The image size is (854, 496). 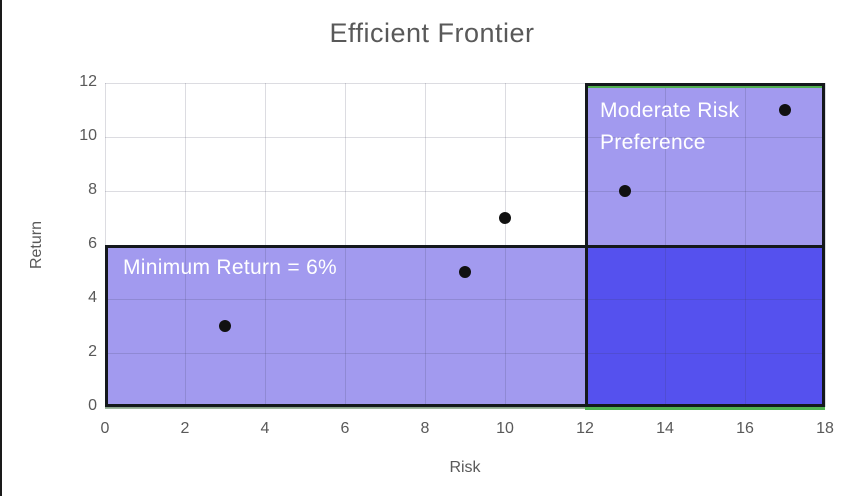 What do you see at coordinates (825, 428) in the screenshot?
I see `x-tick-label-18: 18` at bounding box center [825, 428].